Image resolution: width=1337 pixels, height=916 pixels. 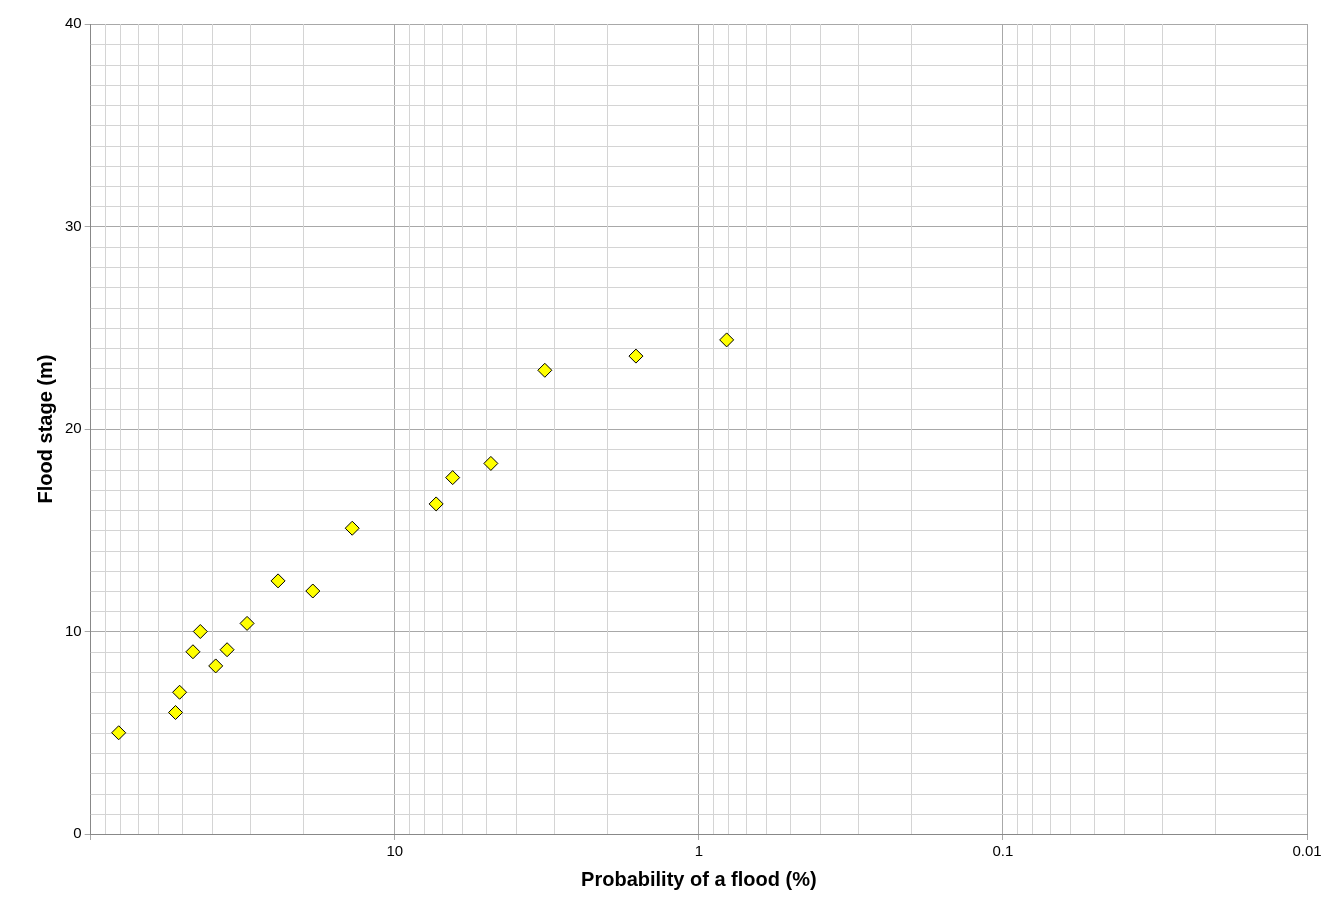 I want to click on y-tick-label: 40, so click(x=73, y=23).